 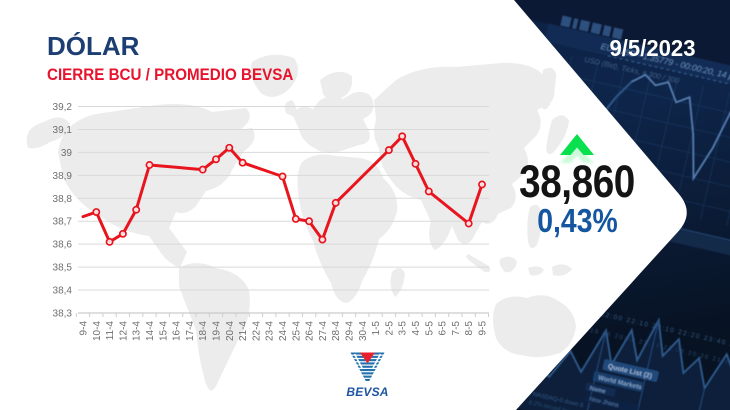 What do you see at coordinates (243, 331) in the screenshot?
I see `x-tick-label: 21-4` at bounding box center [243, 331].